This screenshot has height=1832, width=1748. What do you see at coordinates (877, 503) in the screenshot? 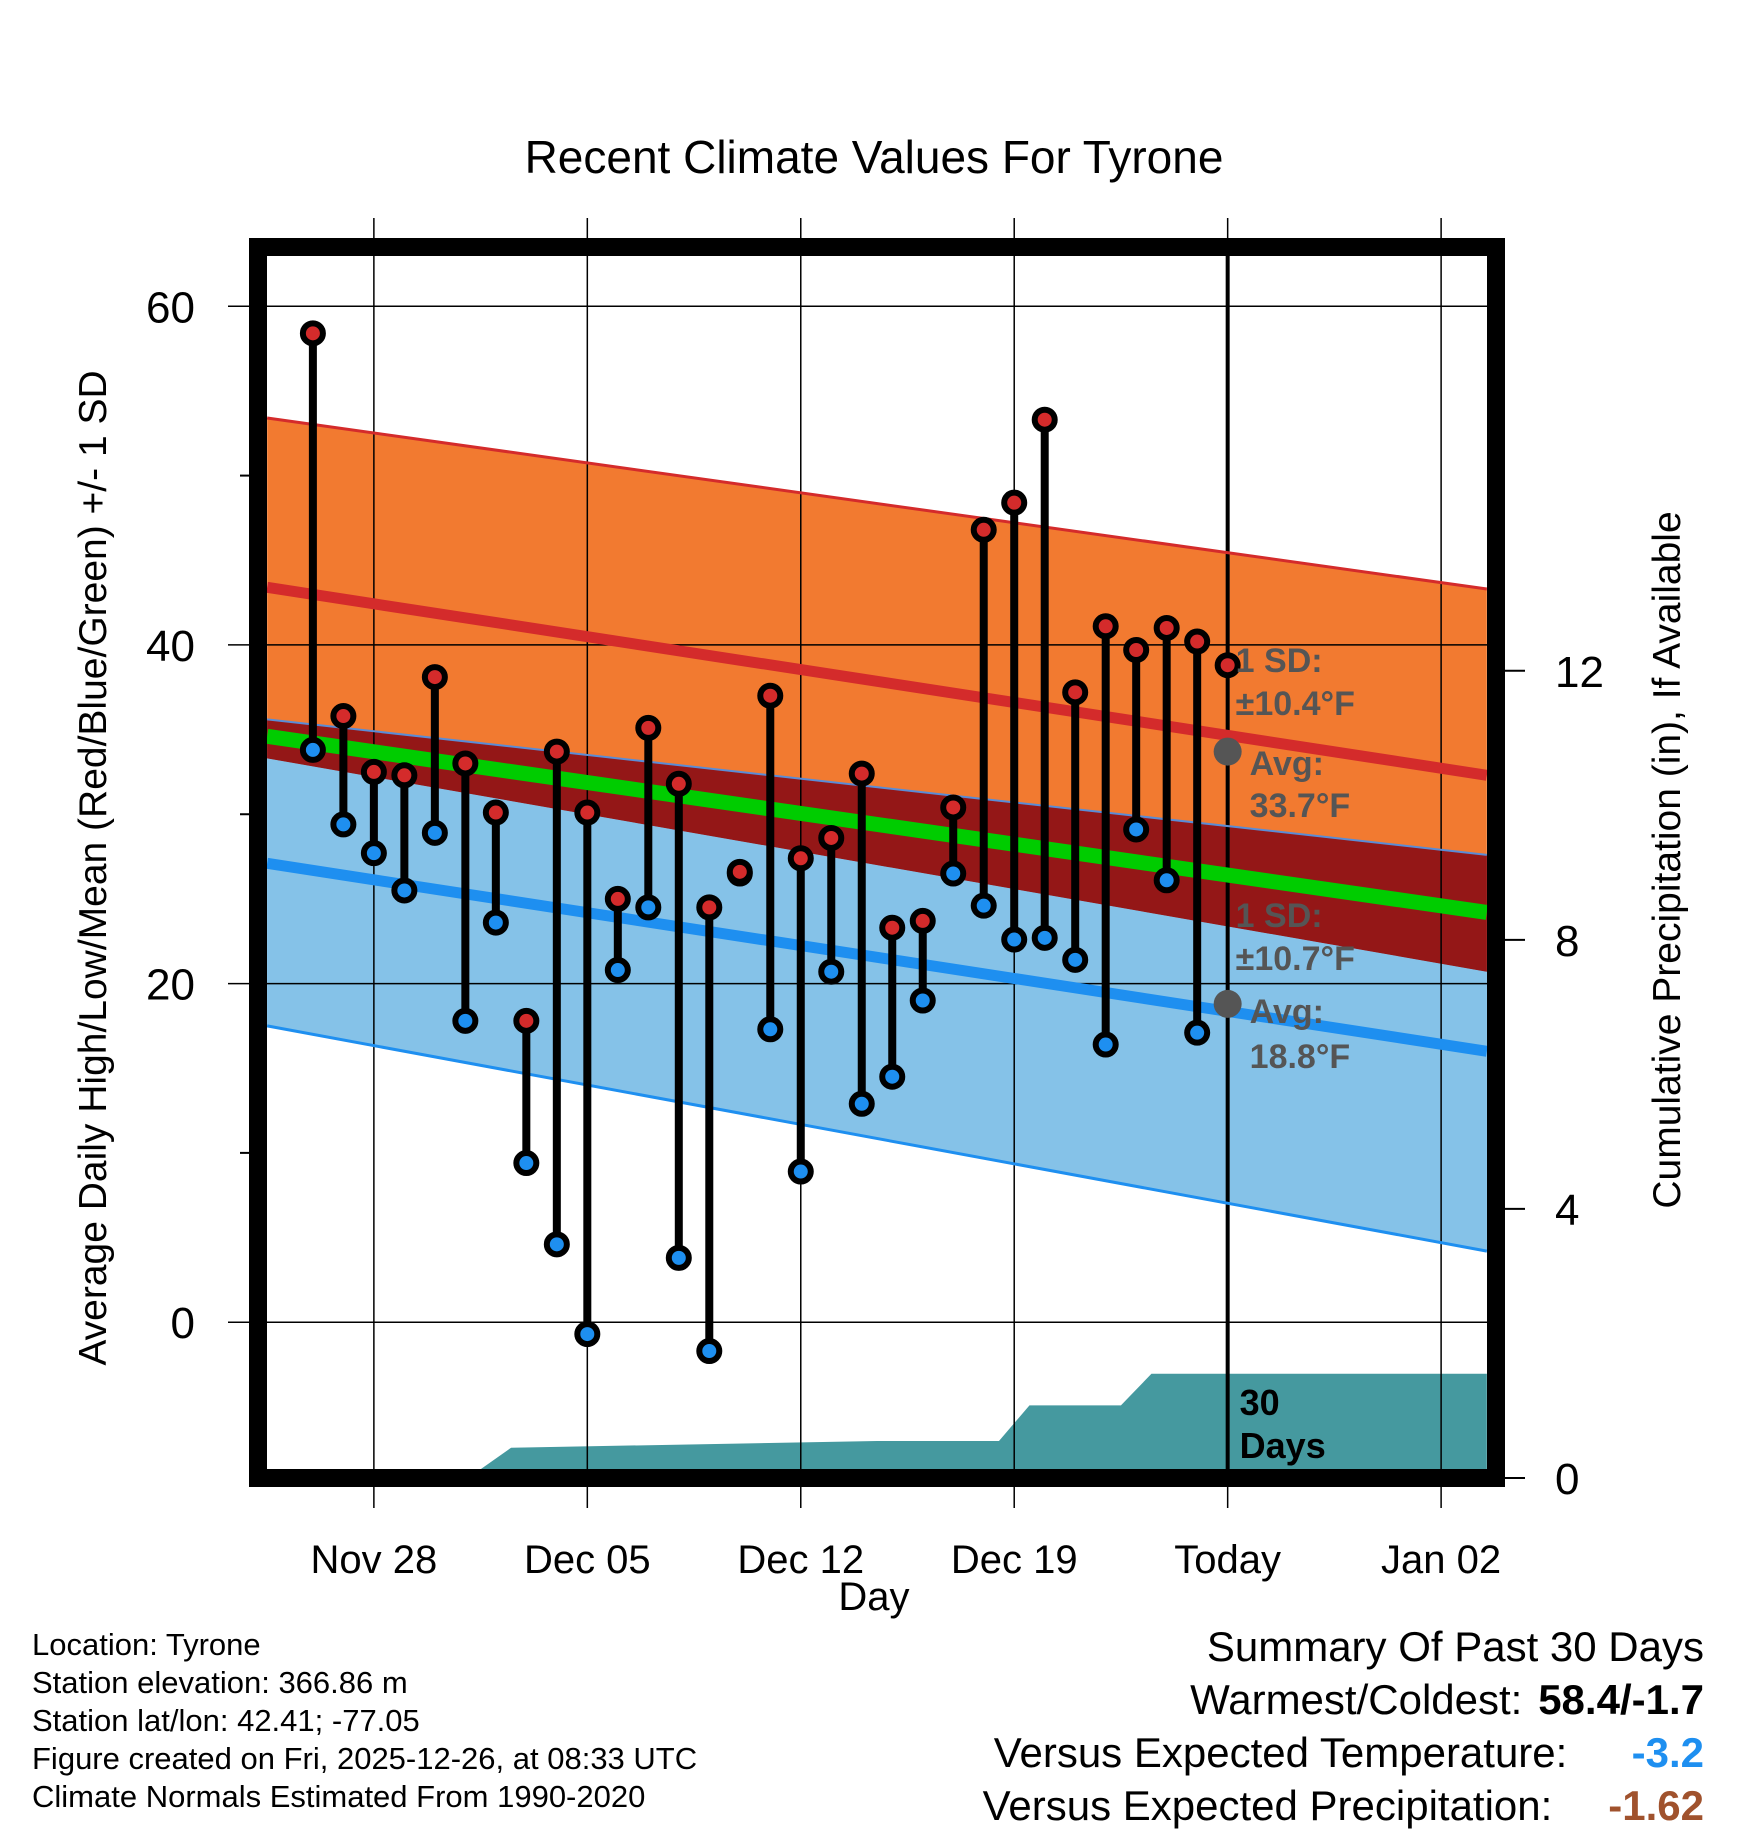
I see `high-plus-sd-line` at bounding box center [877, 503].